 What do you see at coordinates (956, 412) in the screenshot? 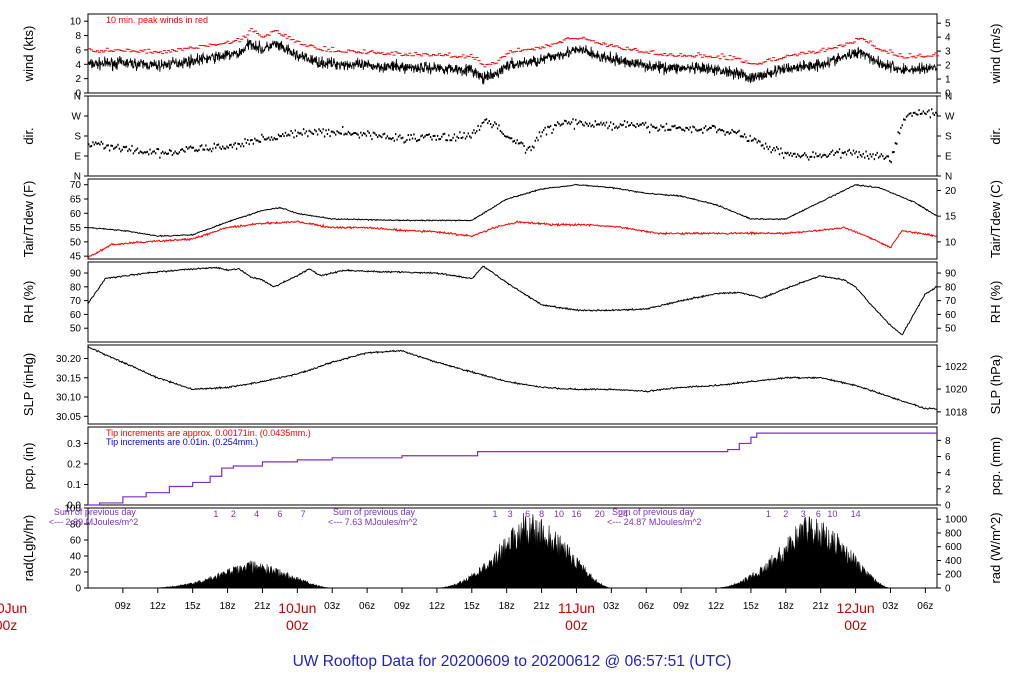
I see `ytick-label-right: 1018` at bounding box center [956, 412].